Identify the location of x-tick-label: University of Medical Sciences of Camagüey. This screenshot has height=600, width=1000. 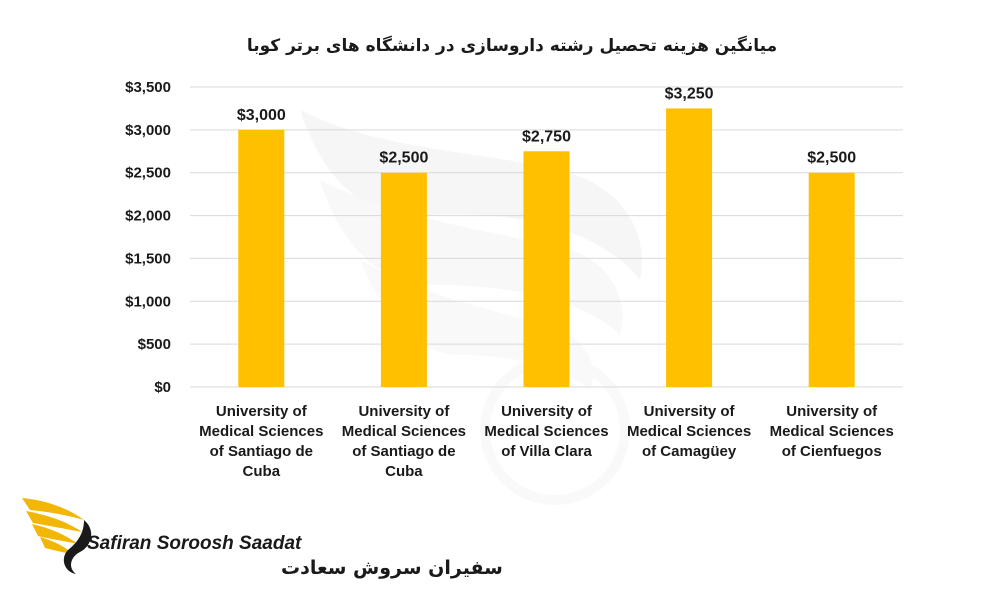
(689, 431).